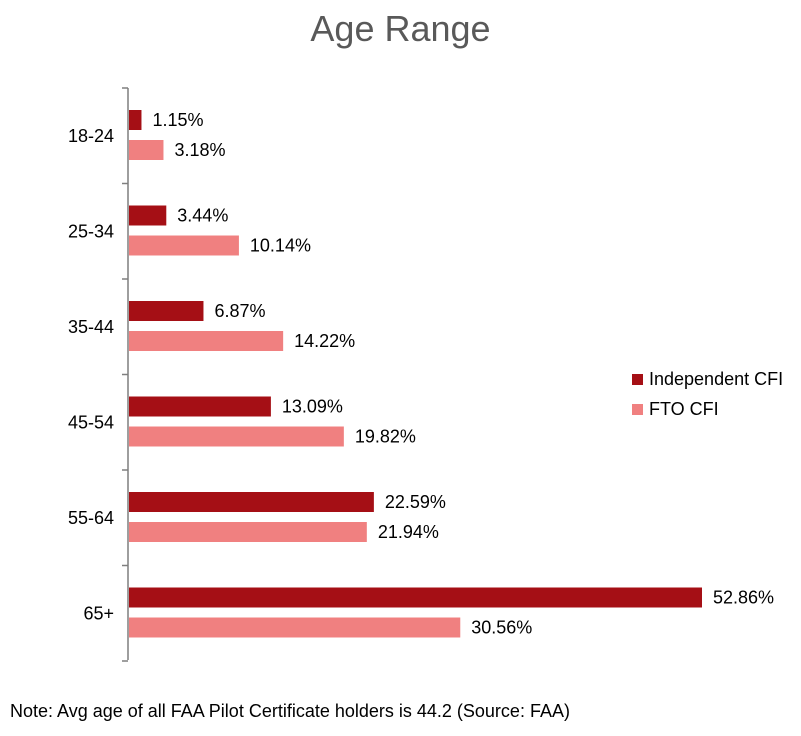  Describe the element at coordinates (91, 231) in the screenshot. I see `category-label: 25-34` at that location.